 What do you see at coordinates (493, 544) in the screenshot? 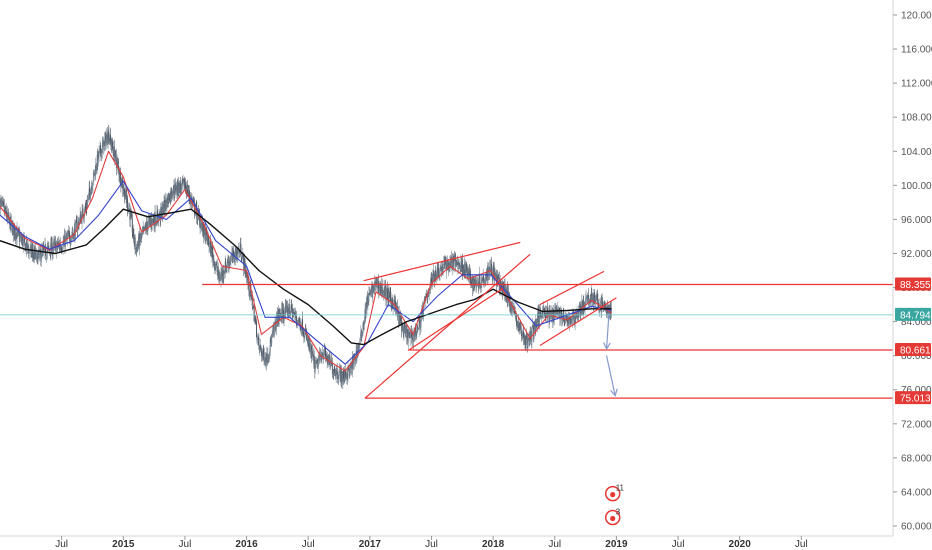
I see `time-axis-tick-label: 2018` at bounding box center [493, 544].